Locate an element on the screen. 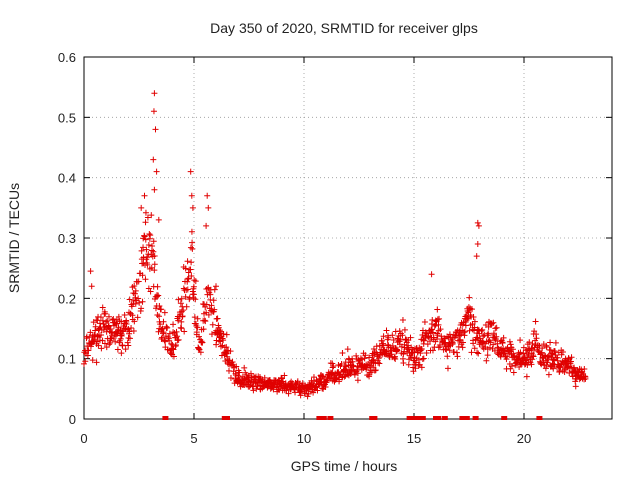 The height and width of the screenshot is (480, 640). x-axis-title: GPS time / hours is located at coordinates (344, 466).